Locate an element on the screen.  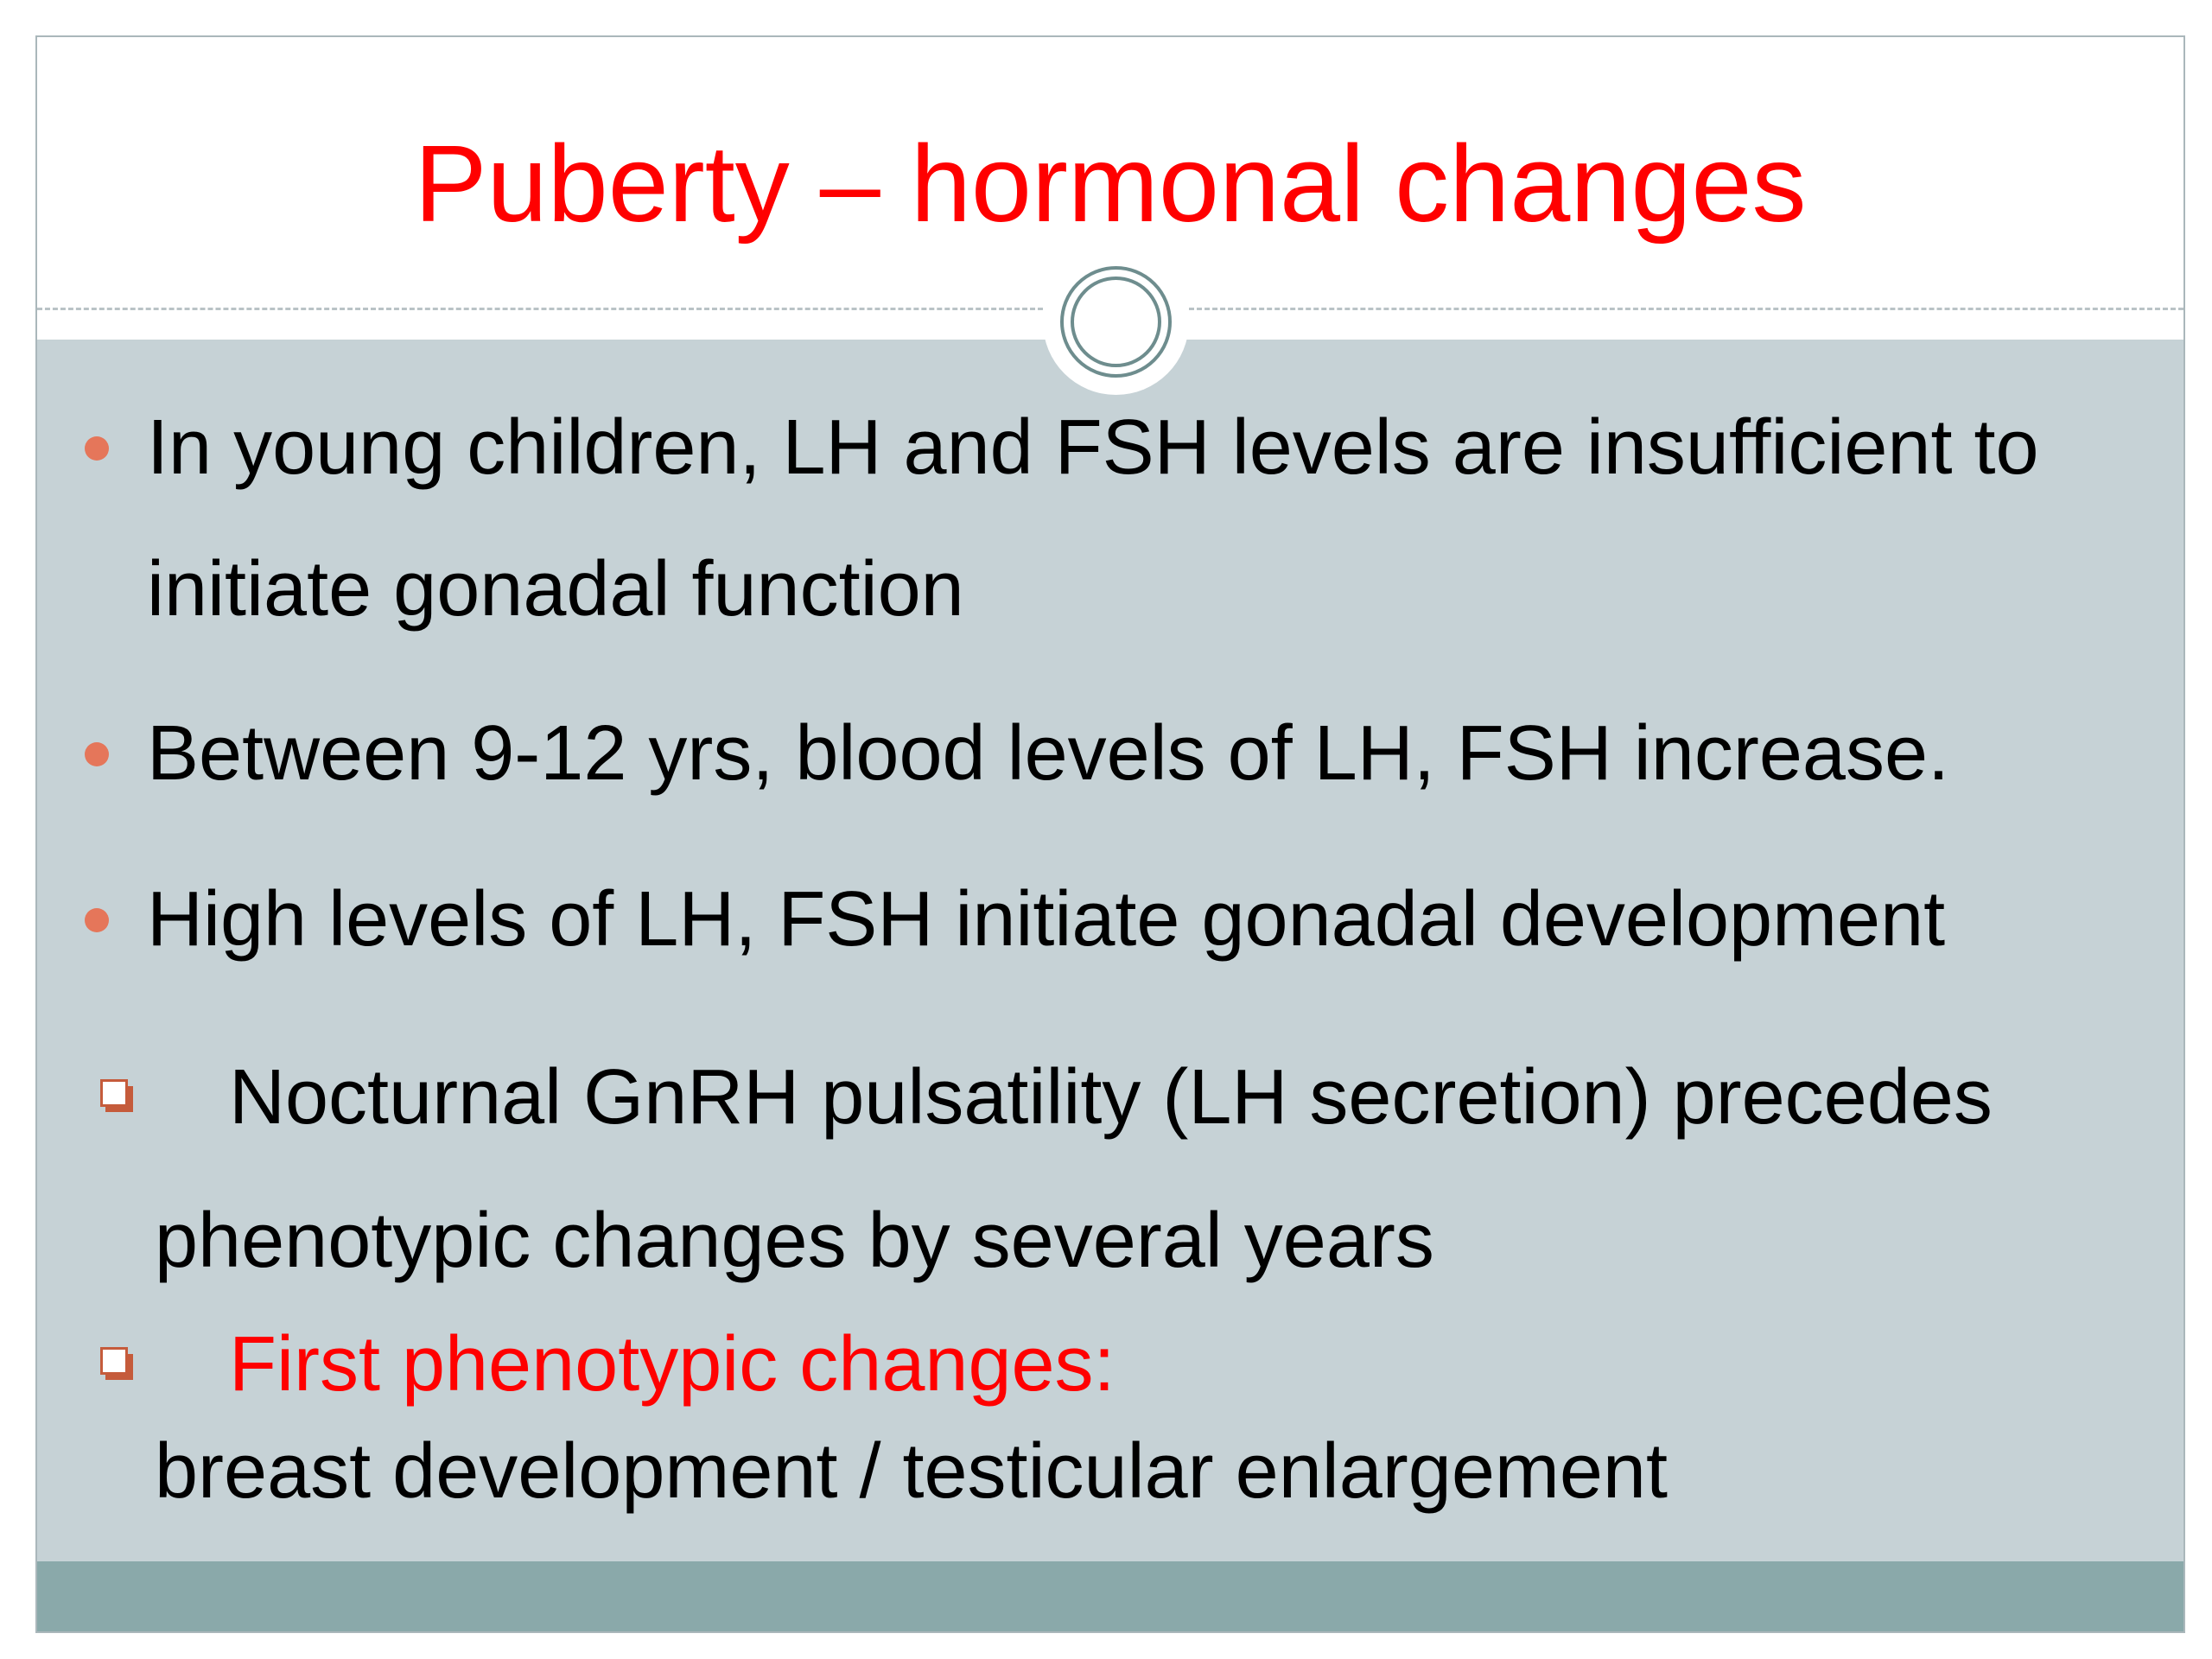
slide-title: Puberty – hormonal changes is located at coordinates (1110, 184).